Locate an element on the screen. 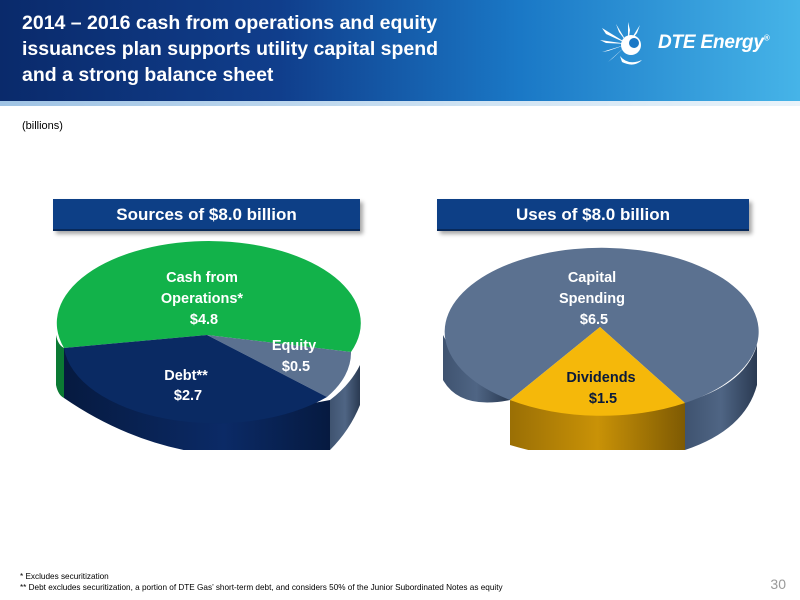  logo-wordmark-text: DTE Energy is located at coordinates (711, 42).